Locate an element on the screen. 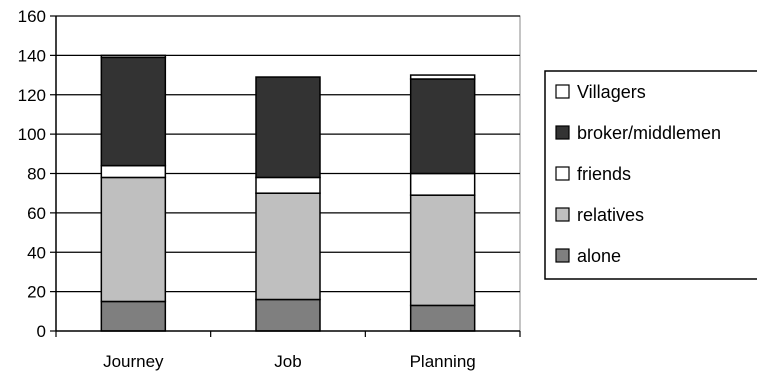  y-tick-label: 80 is located at coordinates (36, 174).